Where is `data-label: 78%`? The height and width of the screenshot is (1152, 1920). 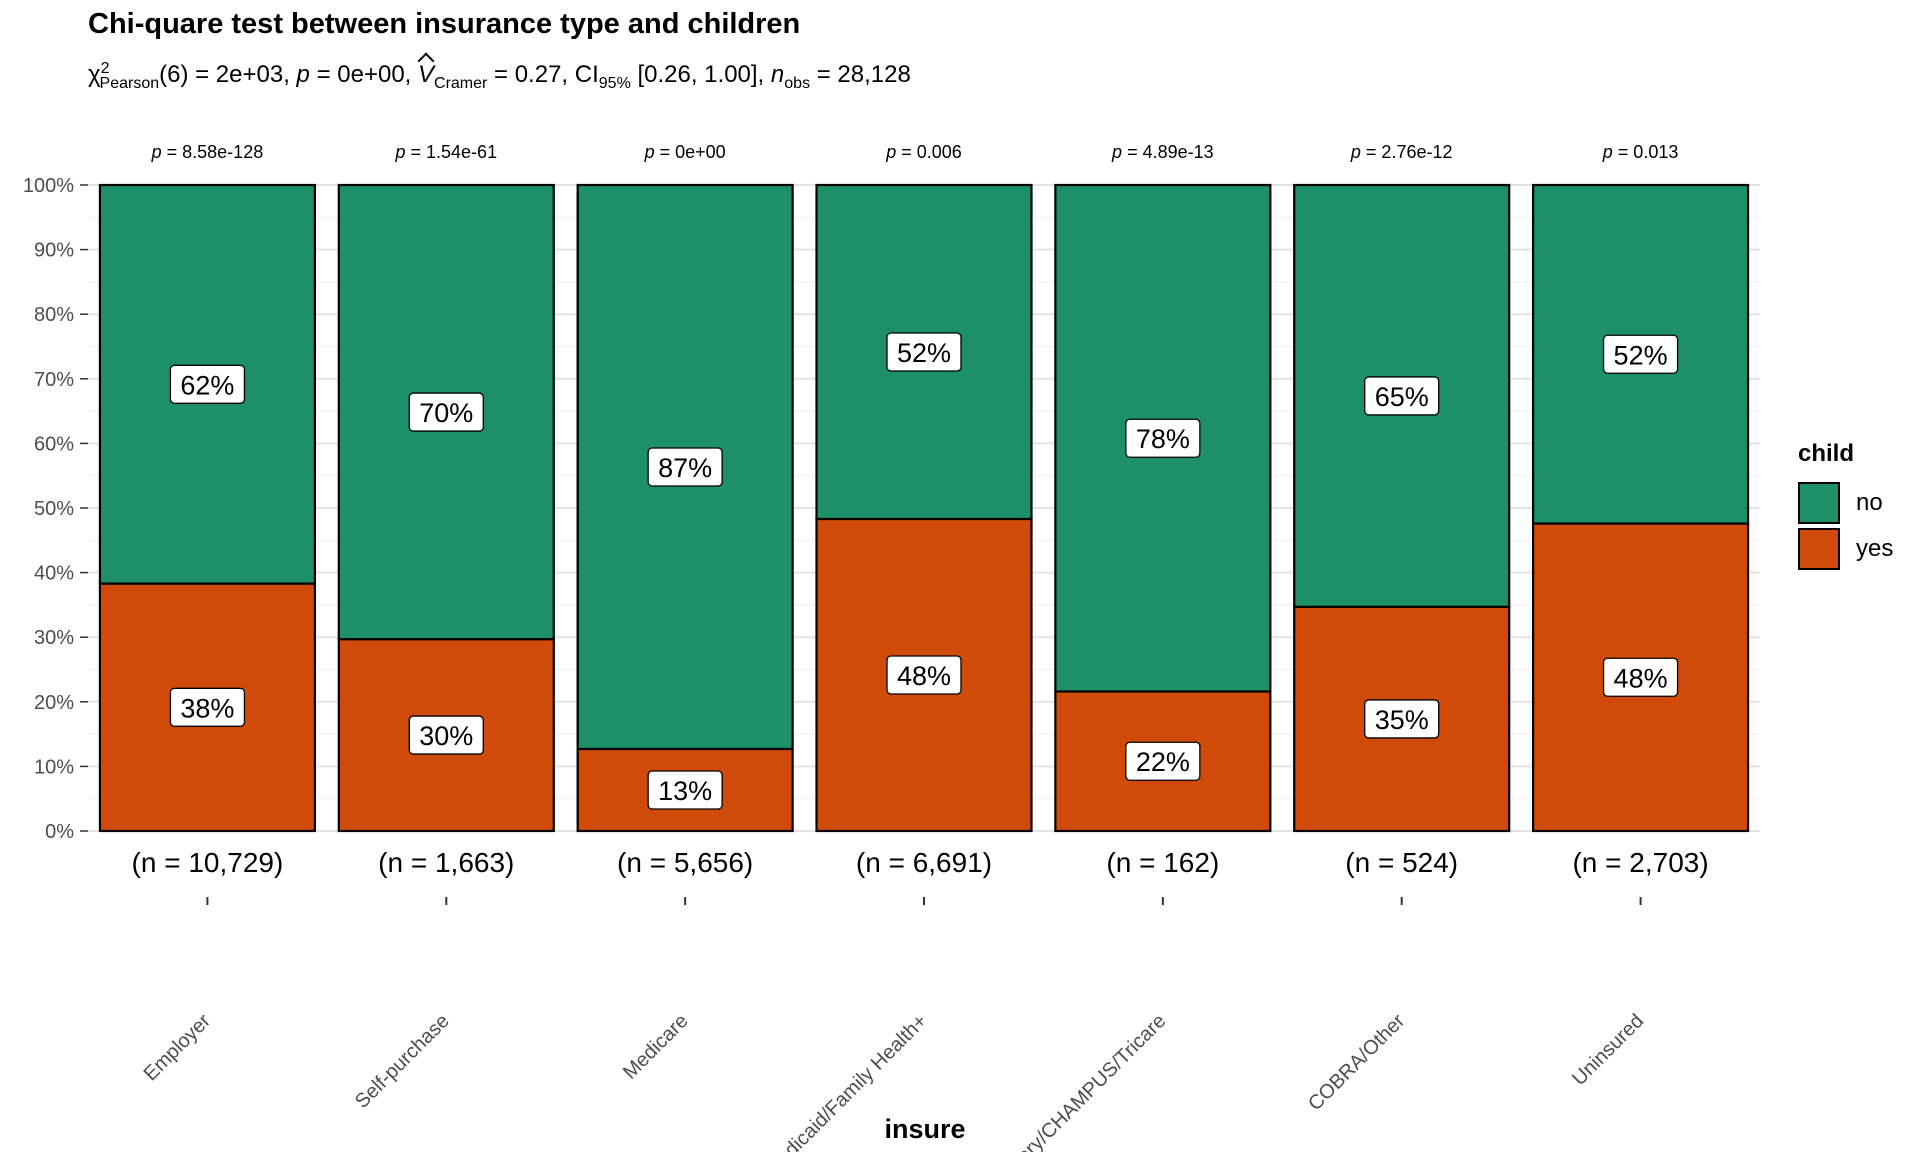
data-label: 78% is located at coordinates (1163, 439).